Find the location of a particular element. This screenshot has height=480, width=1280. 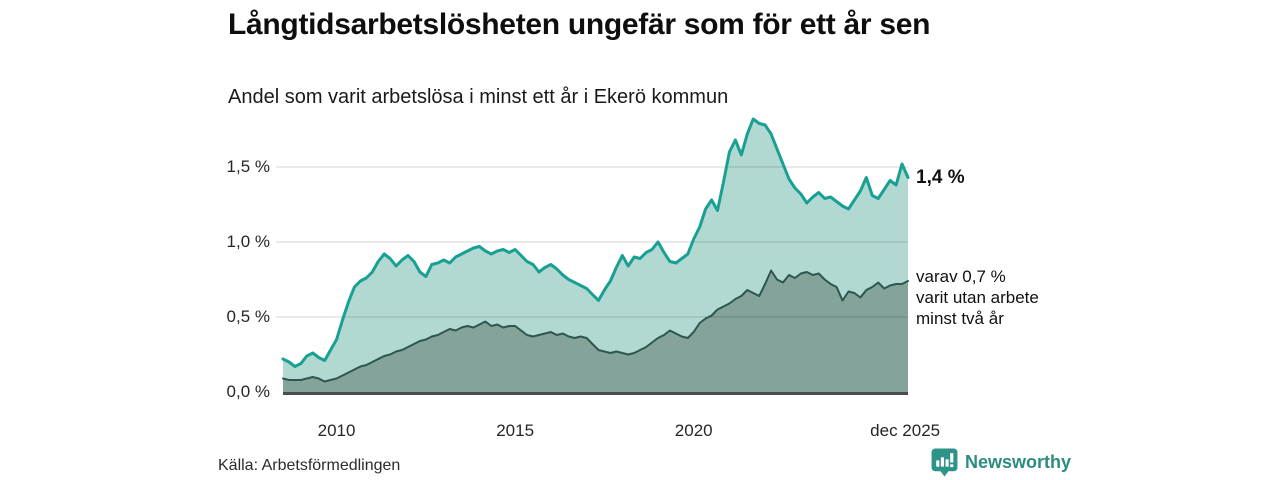

latest-total-value: 1,4 % is located at coordinates (940, 177).